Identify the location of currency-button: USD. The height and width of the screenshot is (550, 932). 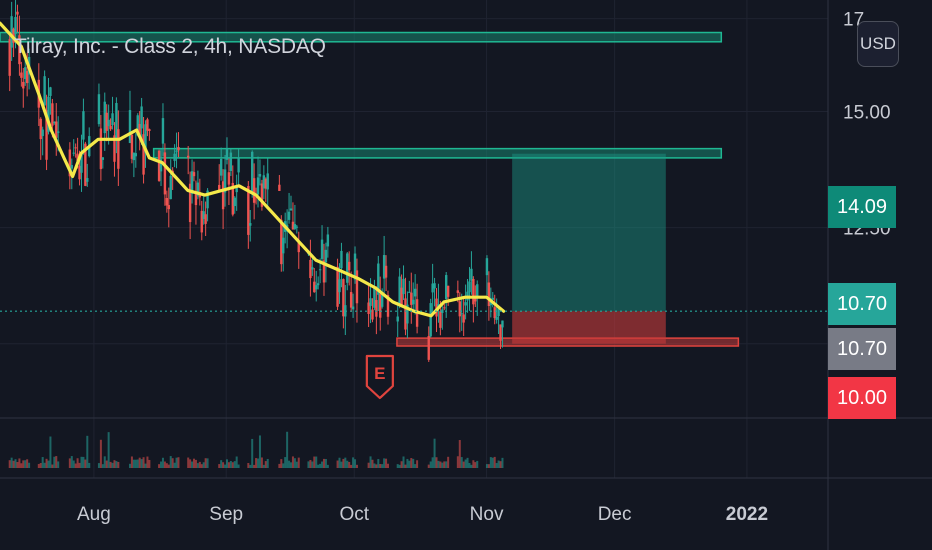
(878, 44).